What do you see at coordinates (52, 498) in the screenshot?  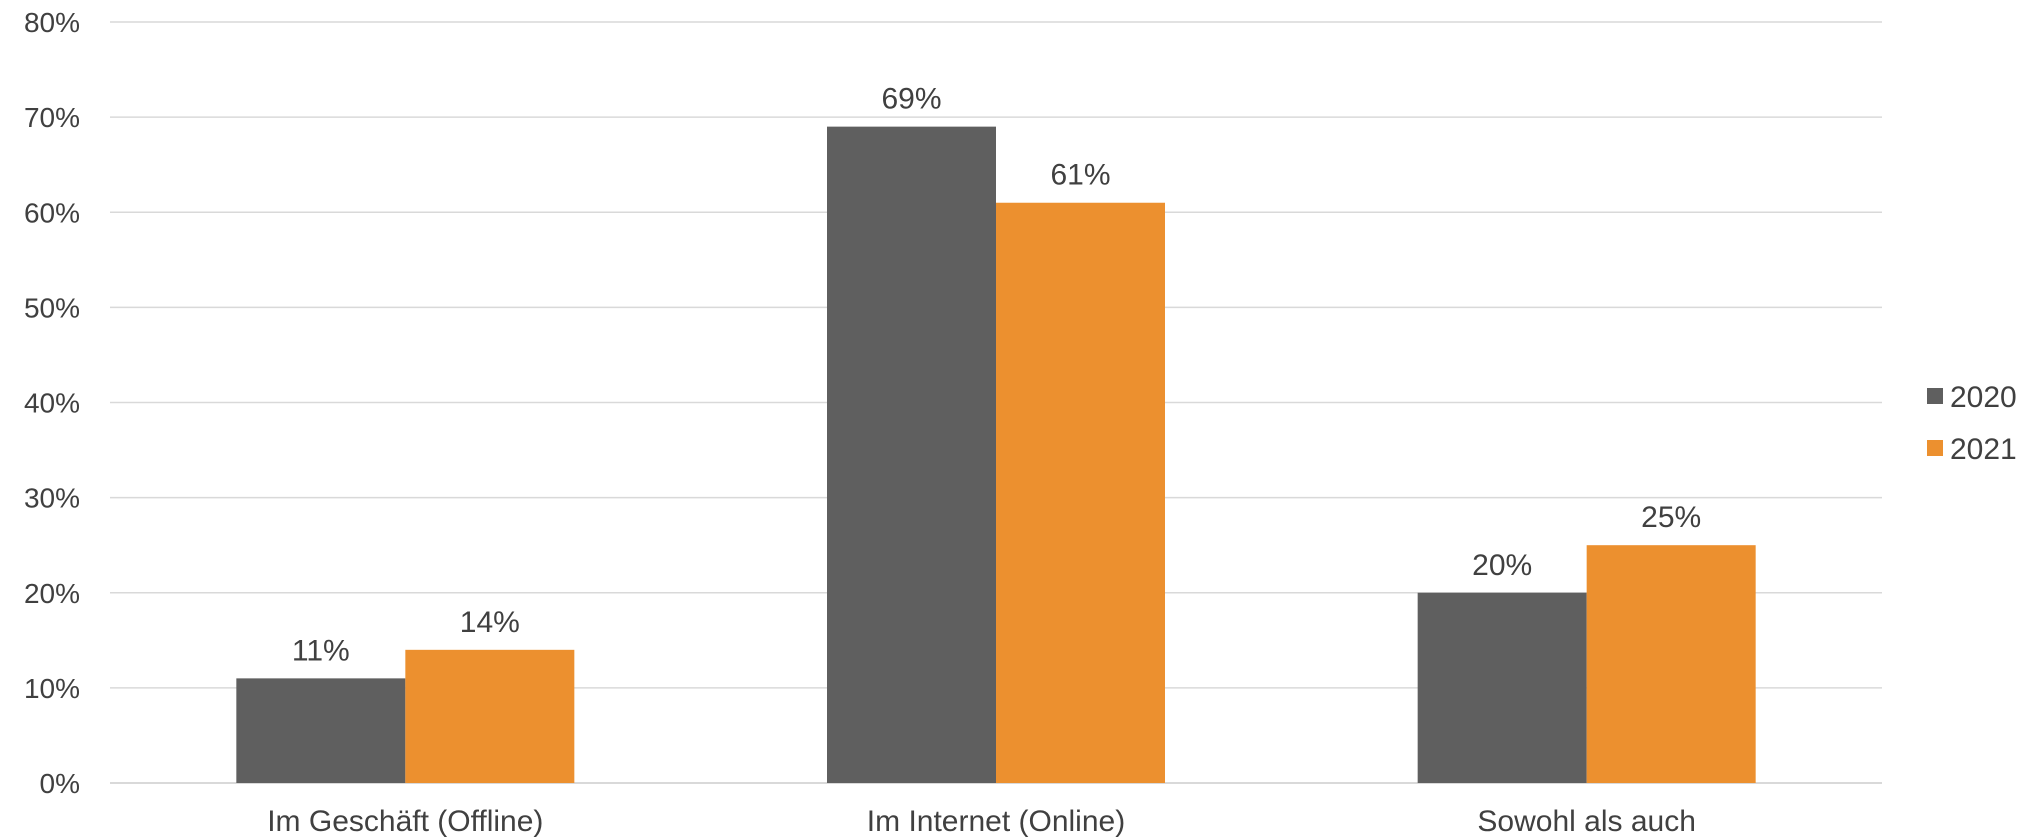 I see `y-tick-label: 30%` at bounding box center [52, 498].